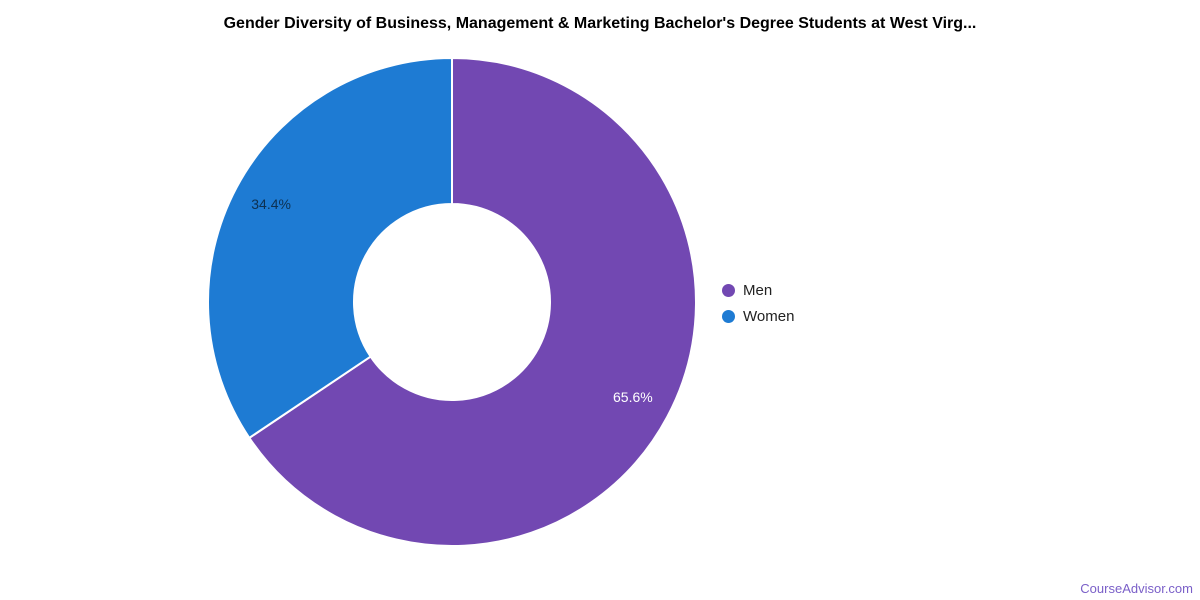  What do you see at coordinates (271, 204) in the screenshot?
I see `slice-label-women: 34.4%` at bounding box center [271, 204].